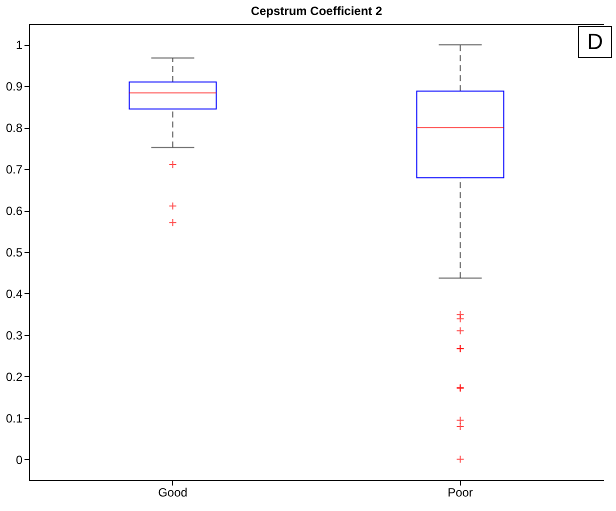 The height and width of the screenshot is (511, 616). Describe the element at coordinates (14, 87) in the screenshot. I see `y-tick-label: 0.9` at that location.